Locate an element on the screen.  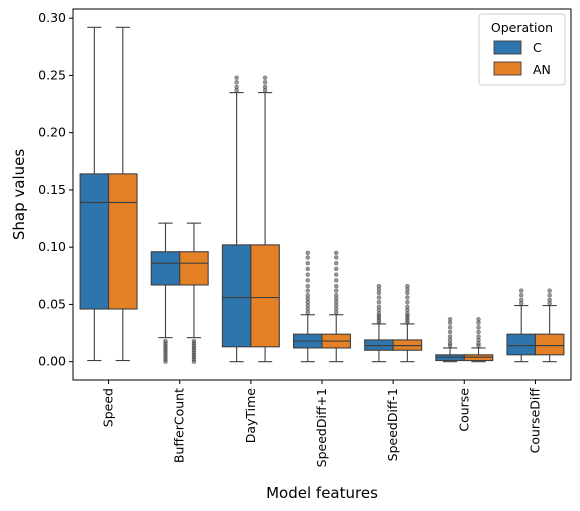
legend: Operation C AN is located at coordinates (522, 49).